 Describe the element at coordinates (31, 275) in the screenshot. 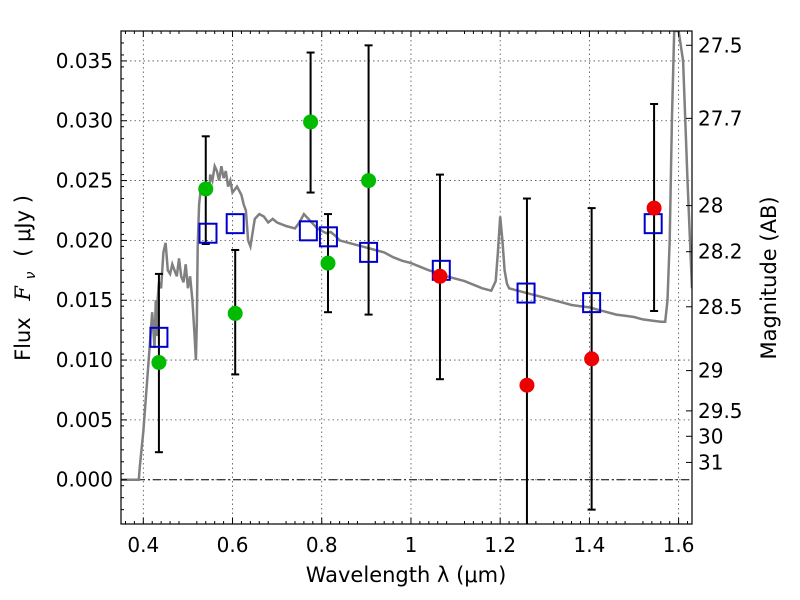

I see `y-axis-label-subscript: ν` at that location.